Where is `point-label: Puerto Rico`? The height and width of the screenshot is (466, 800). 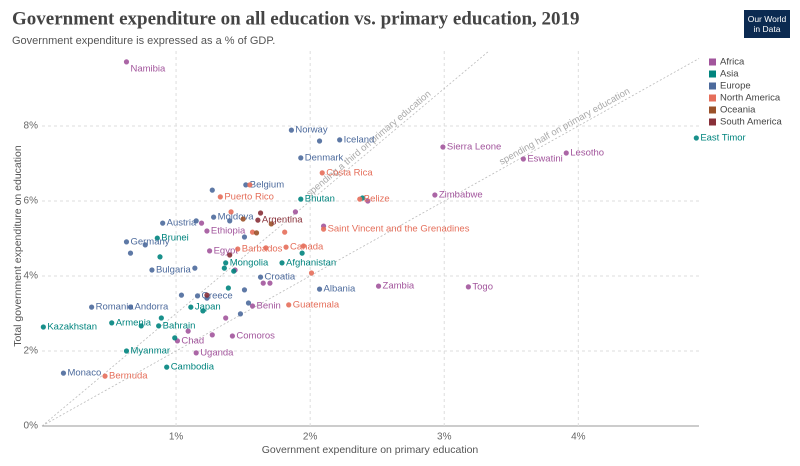 point-label: Puerto Rico is located at coordinates (249, 196).